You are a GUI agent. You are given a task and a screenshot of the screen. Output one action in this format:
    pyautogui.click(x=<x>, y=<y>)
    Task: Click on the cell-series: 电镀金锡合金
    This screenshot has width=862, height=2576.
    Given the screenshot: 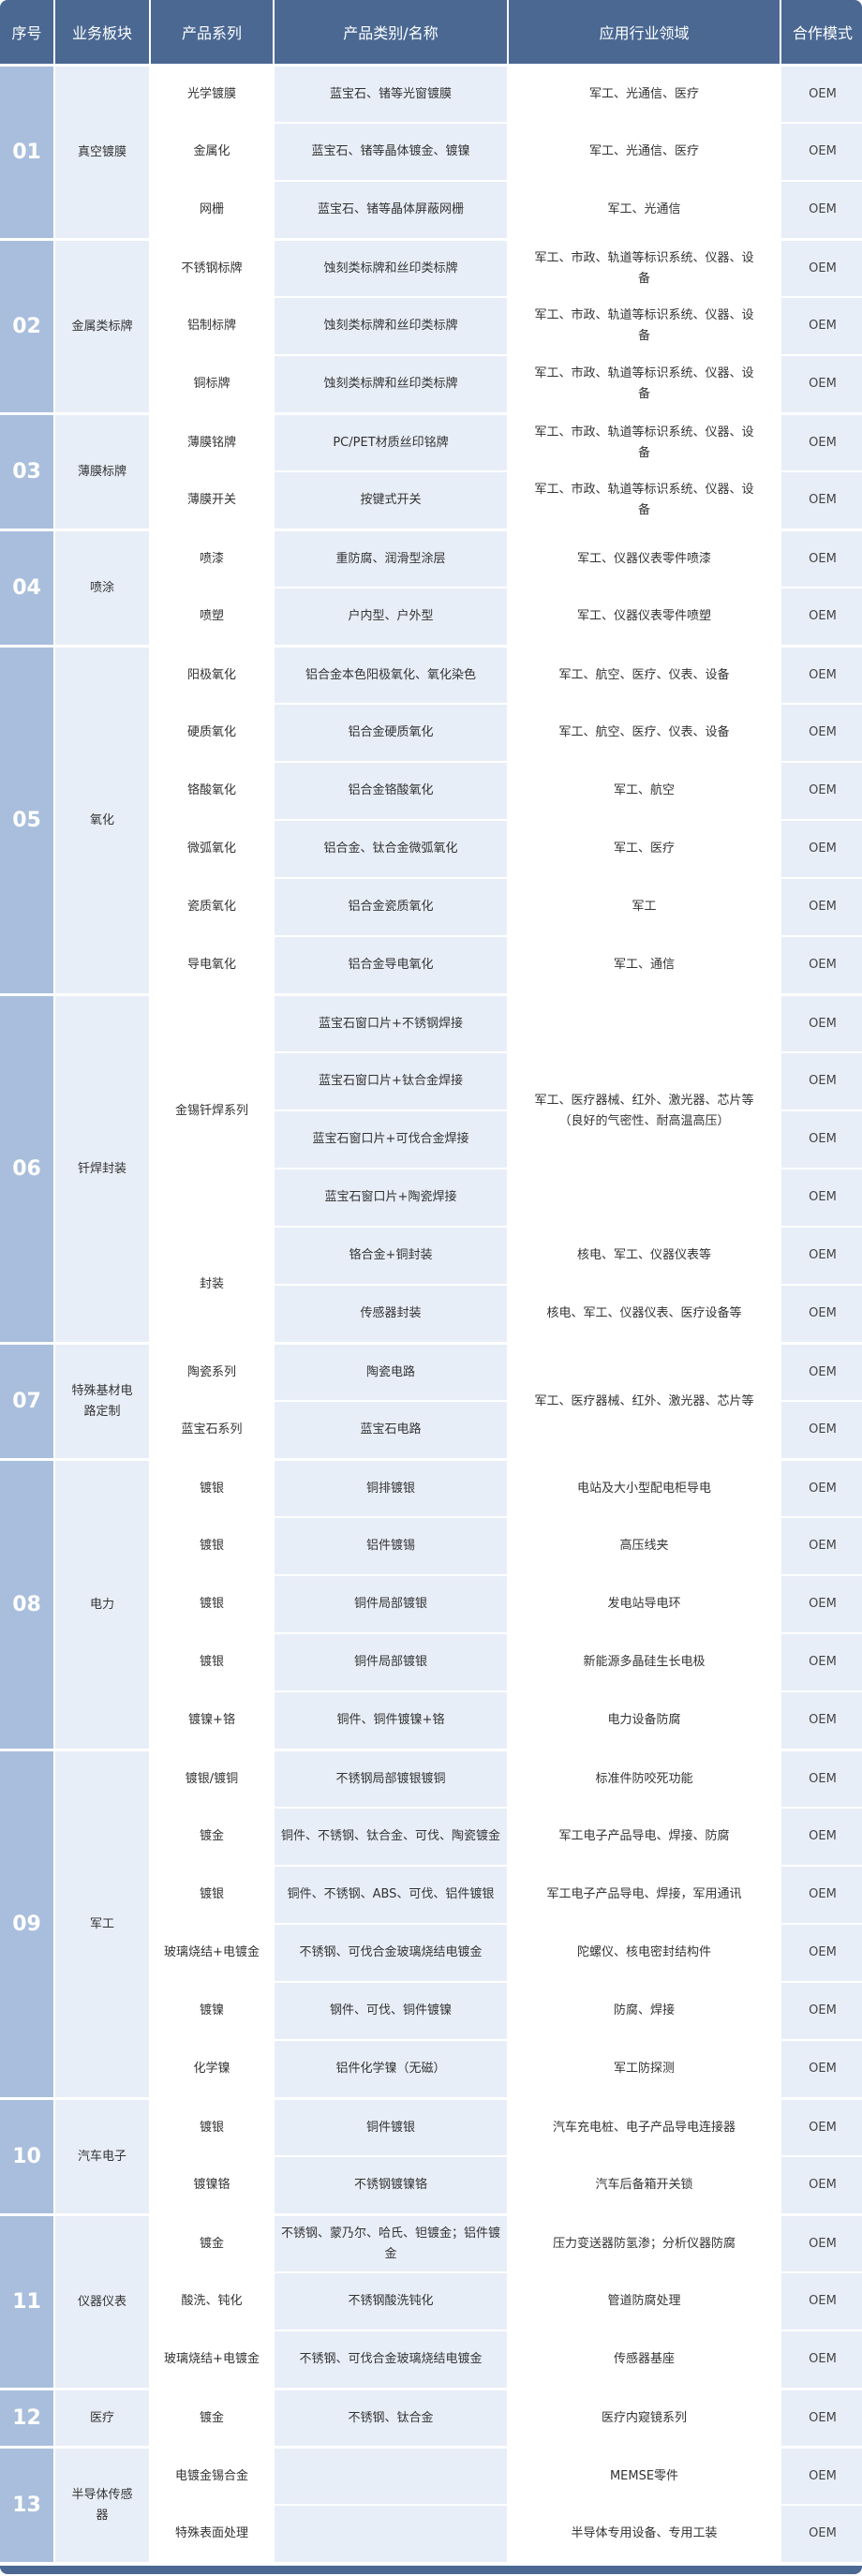 What is the action you would take?
    pyautogui.click(x=212, y=2476)
    